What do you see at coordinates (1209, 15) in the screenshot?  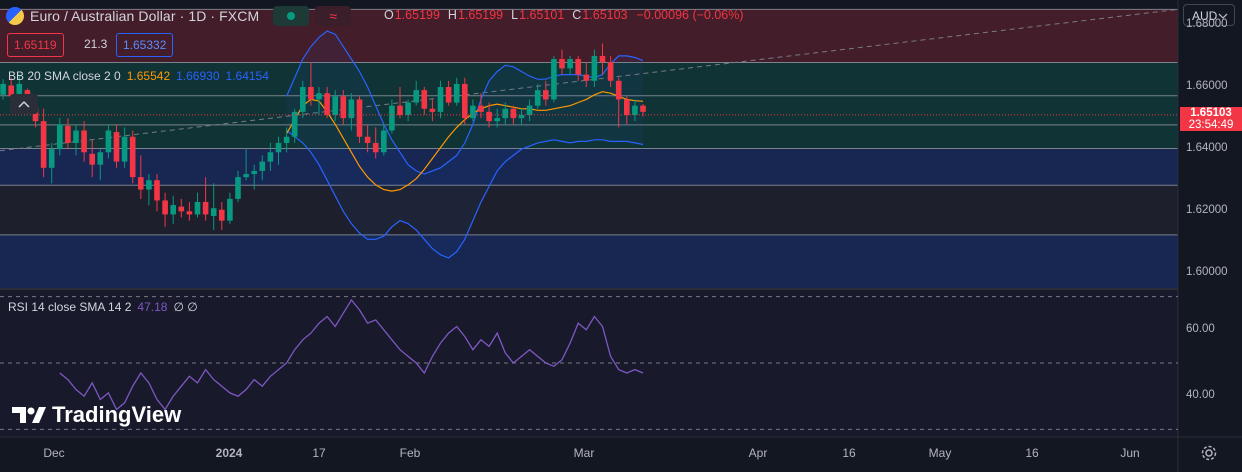 I see `currency-selector: AUD` at bounding box center [1209, 15].